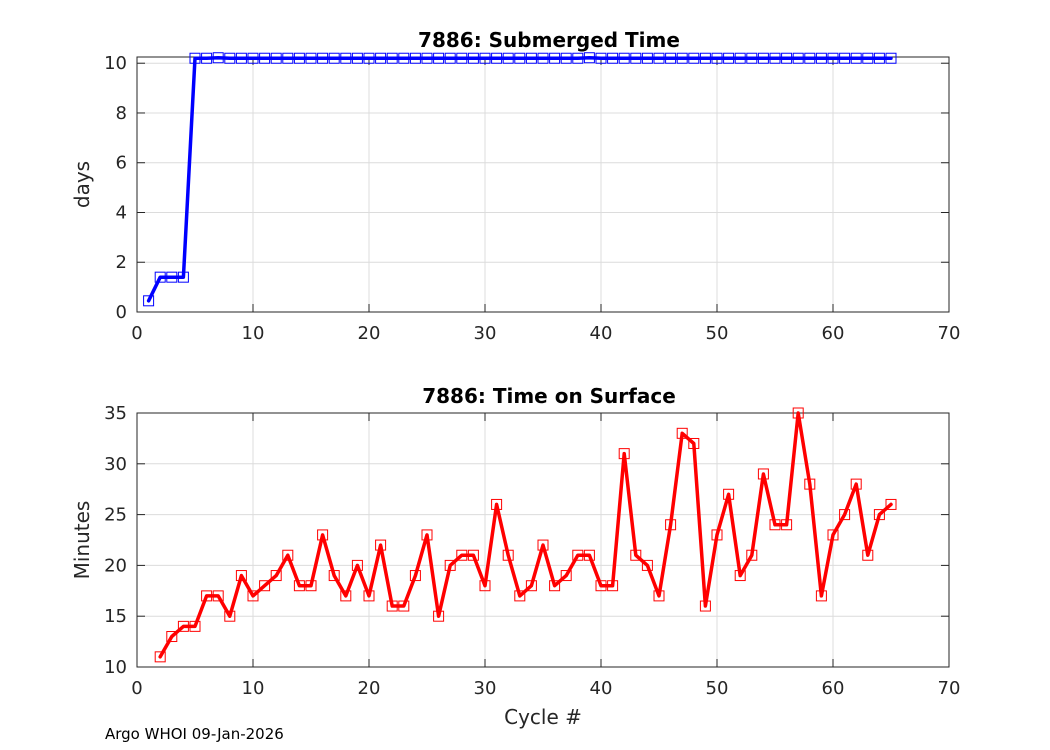  What do you see at coordinates (115, 63) in the screenshot?
I see `top-y-tick-label: 10` at bounding box center [115, 63].